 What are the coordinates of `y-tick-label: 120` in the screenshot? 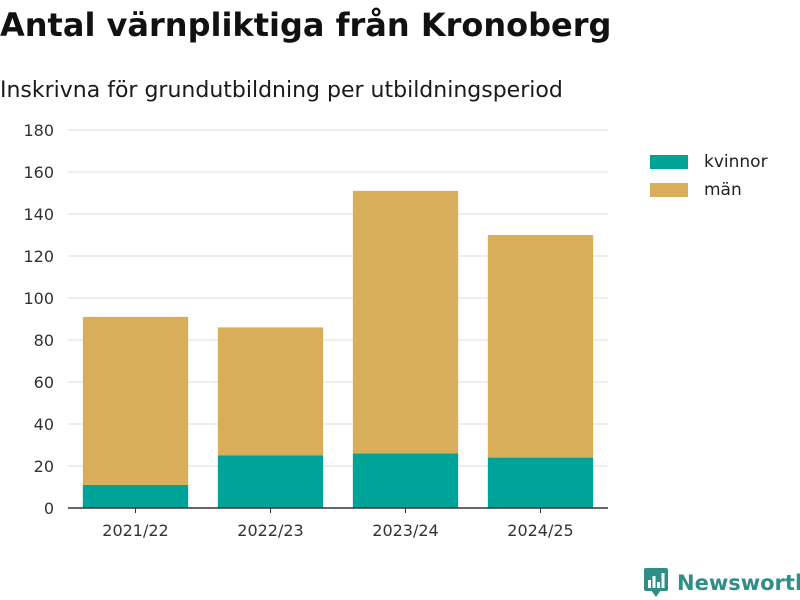 It's located at (38, 256).